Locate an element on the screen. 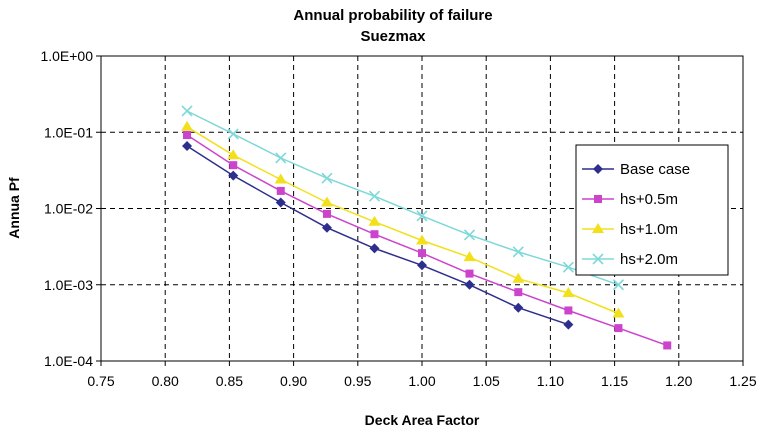  y-tick-label: 1.0E-02 is located at coordinates (68, 209).